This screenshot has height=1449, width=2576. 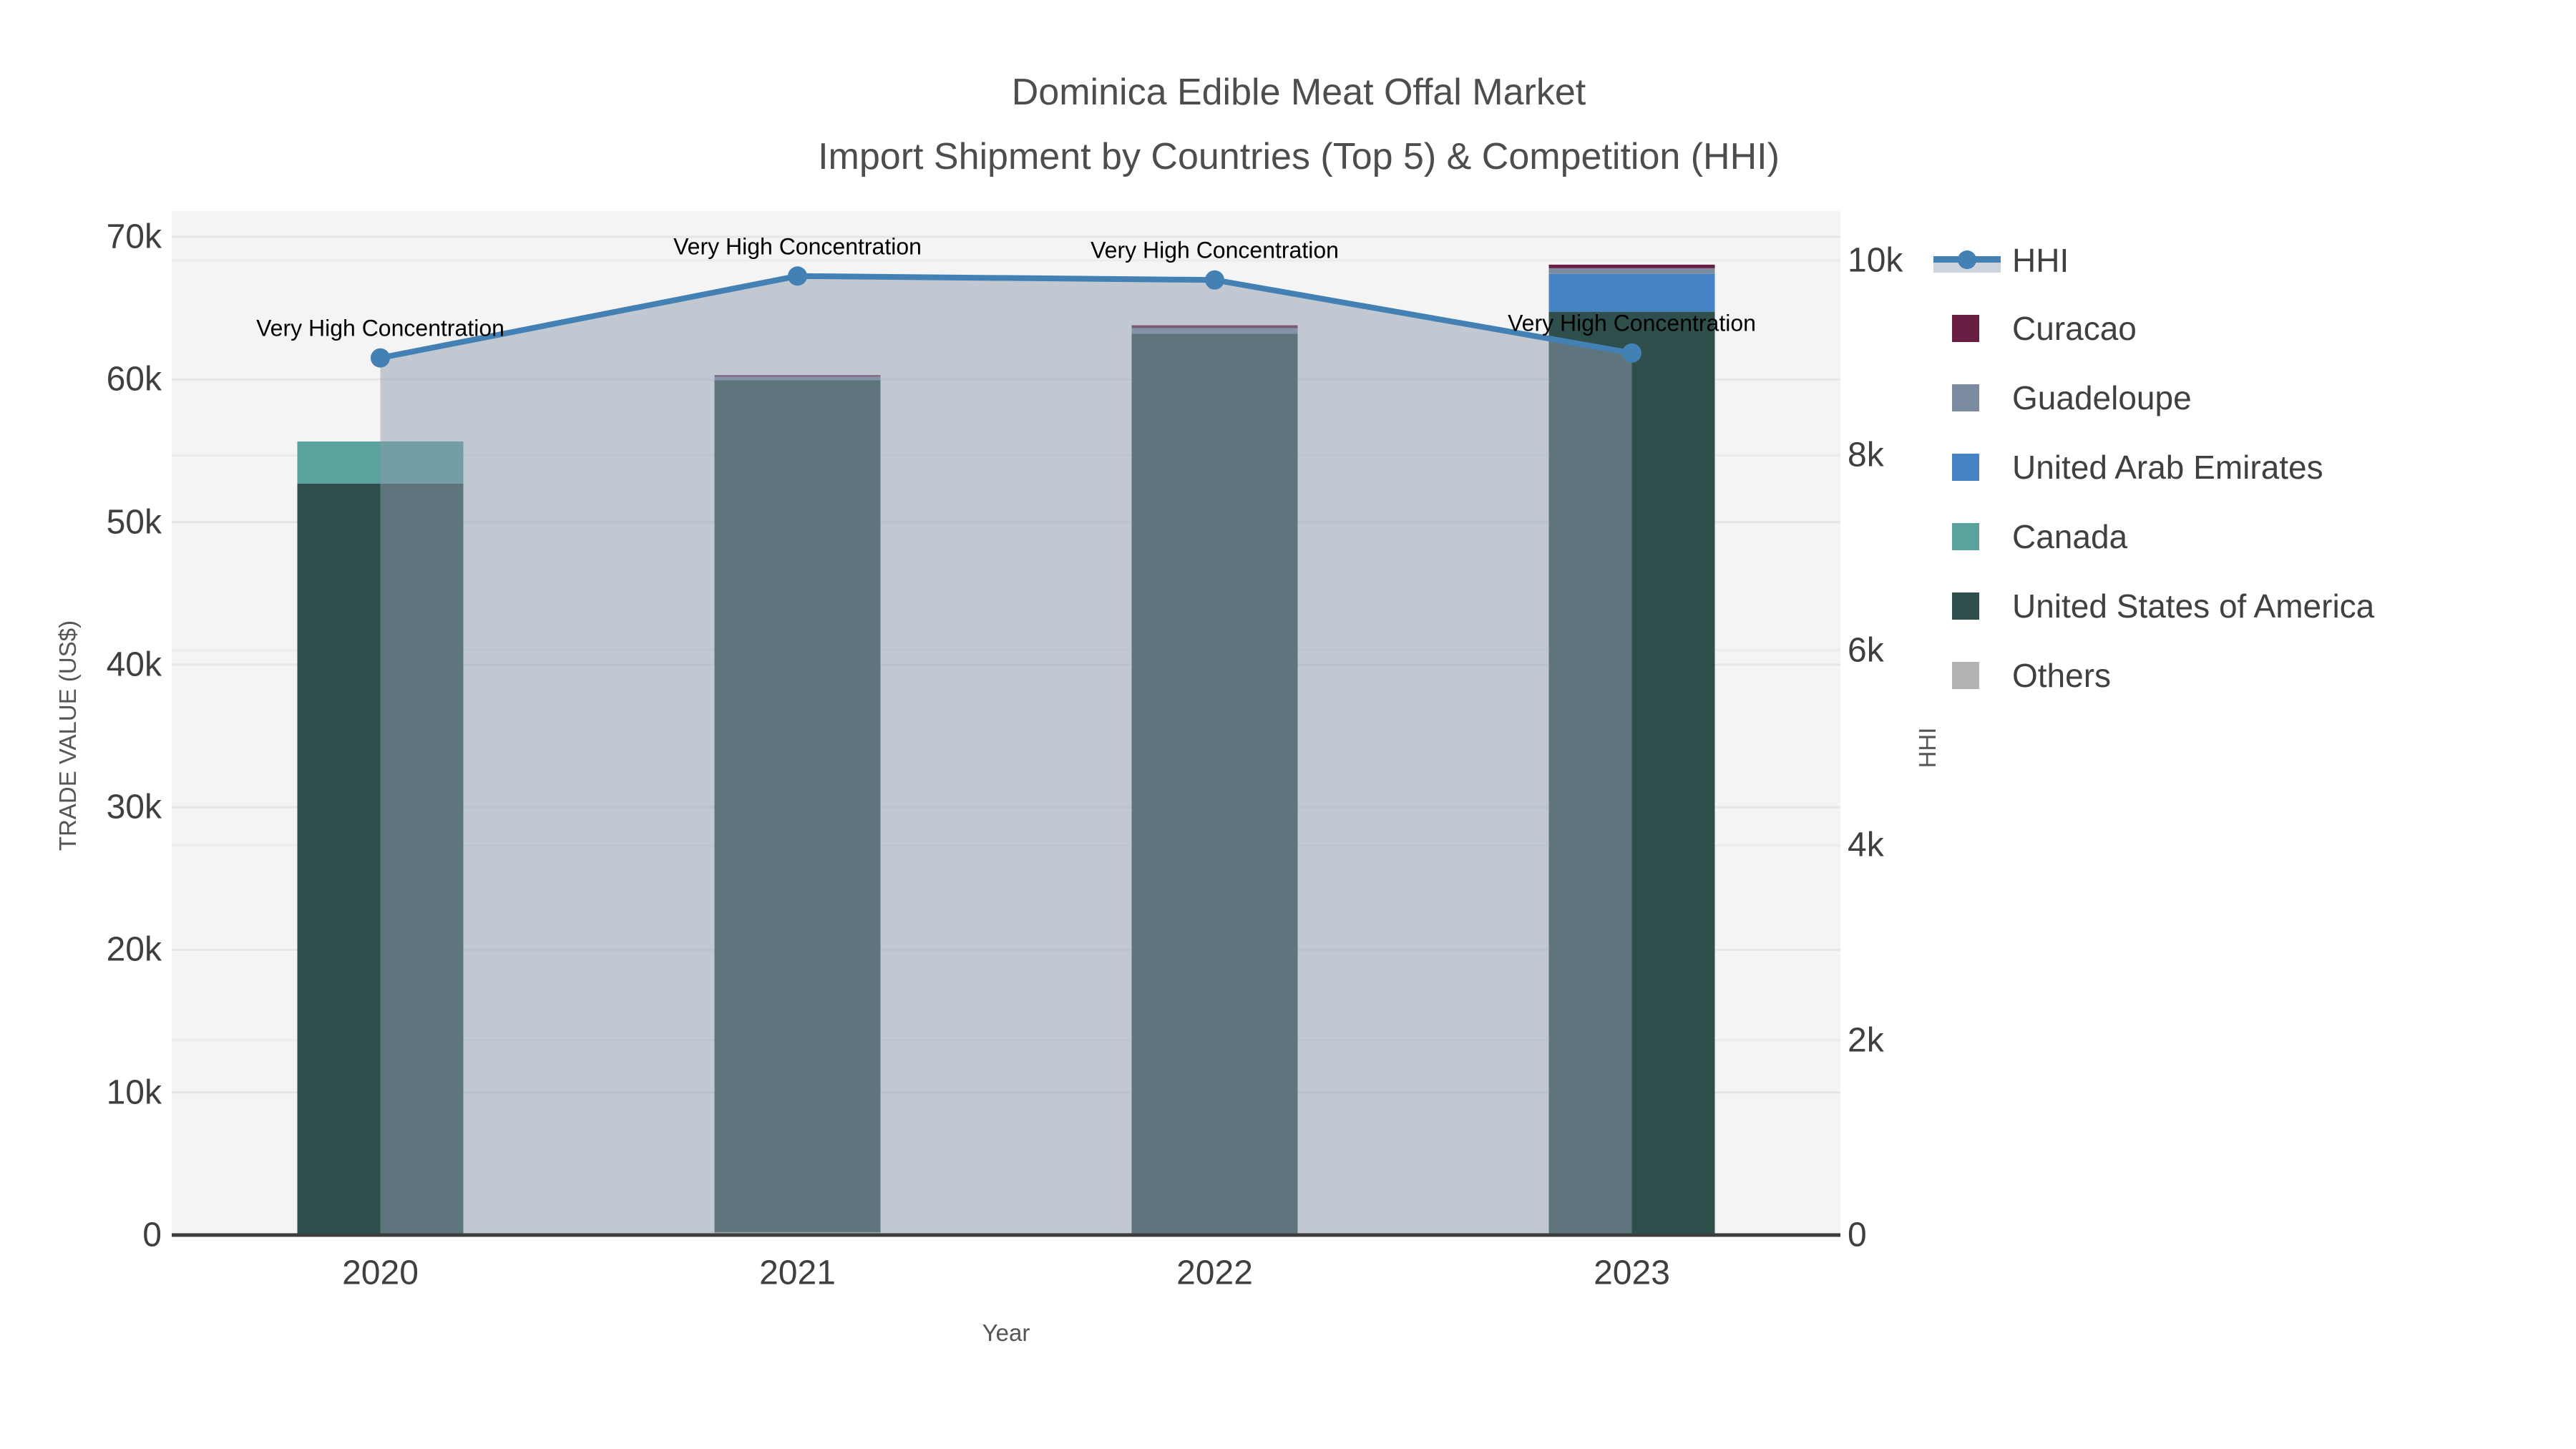 What do you see at coordinates (134, 522) in the screenshot?
I see `y-left-tick-50k: 50k` at bounding box center [134, 522].